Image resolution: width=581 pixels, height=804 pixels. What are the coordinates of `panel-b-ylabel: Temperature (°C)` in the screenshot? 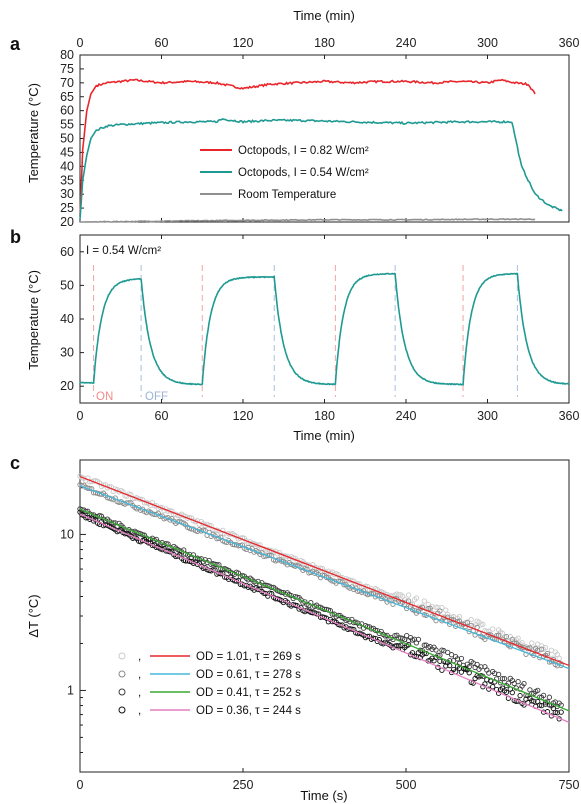 It's located at (33, 320).